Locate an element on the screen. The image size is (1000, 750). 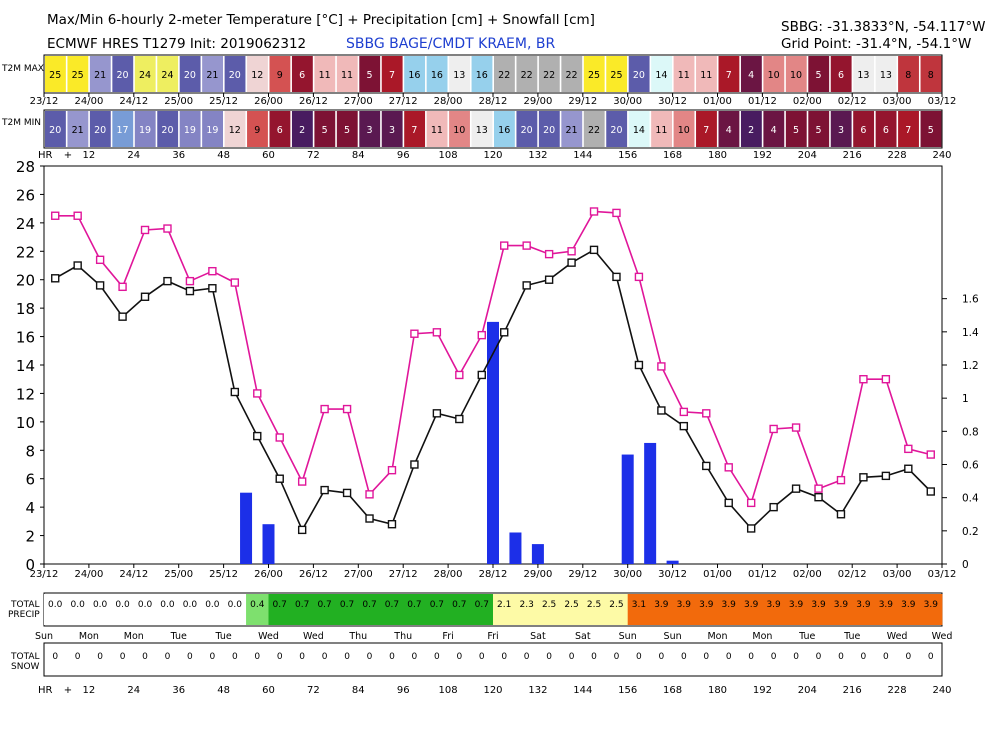
precip-value: 0.4 is located at coordinates (257, 605).